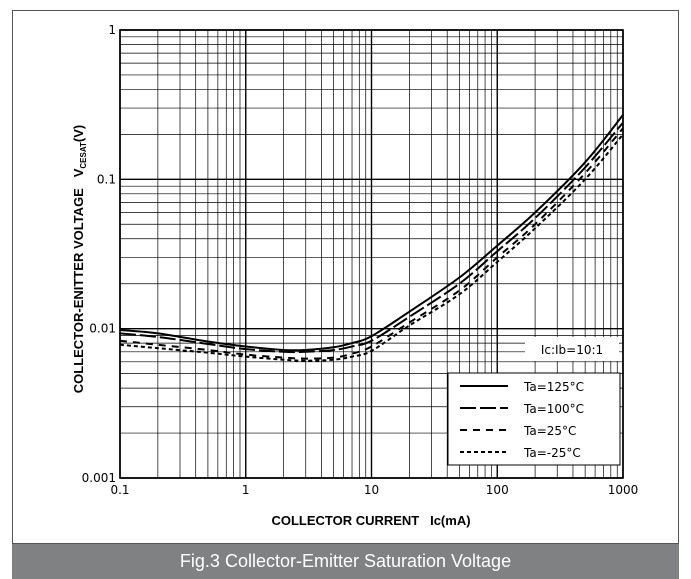  Describe the element at coordinates (78, 280) in the screenshot. I see `y-axis-title-main: COLLECTOR-ENITTER VOLTAGE V` at that location.